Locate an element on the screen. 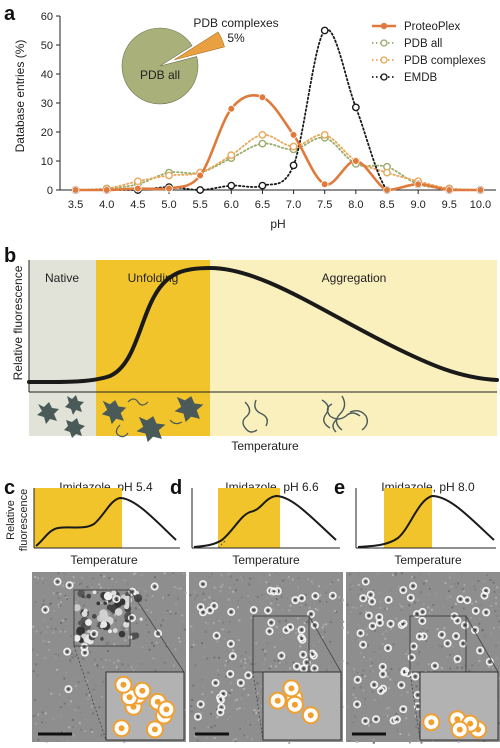 This screenshot has height=748, width=500. panel-c-ylabel-1: Relative is located at coordinates (11, 520).